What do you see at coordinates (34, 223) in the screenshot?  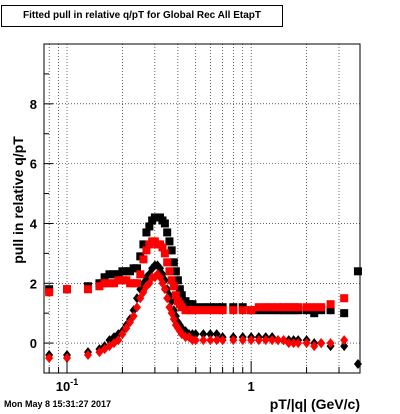 I see `y-tick-label: 4` at bounding box center [34, 223].